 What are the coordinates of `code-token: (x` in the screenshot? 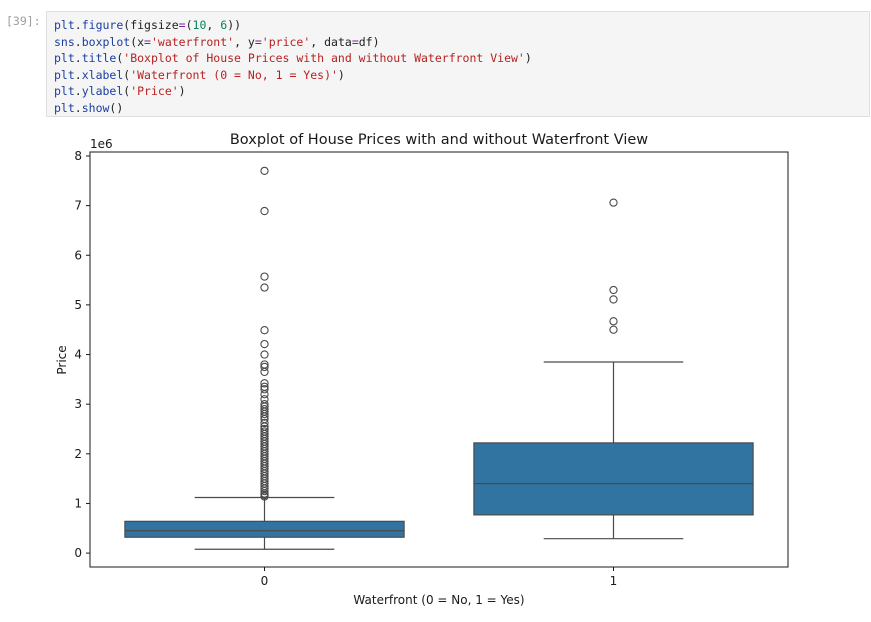 It's located at (137, 41).